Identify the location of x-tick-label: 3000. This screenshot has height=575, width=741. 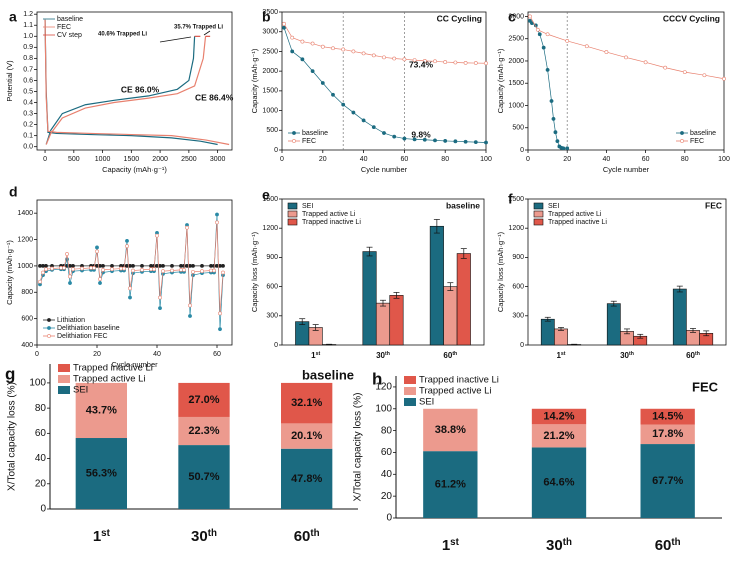
(218, 159).